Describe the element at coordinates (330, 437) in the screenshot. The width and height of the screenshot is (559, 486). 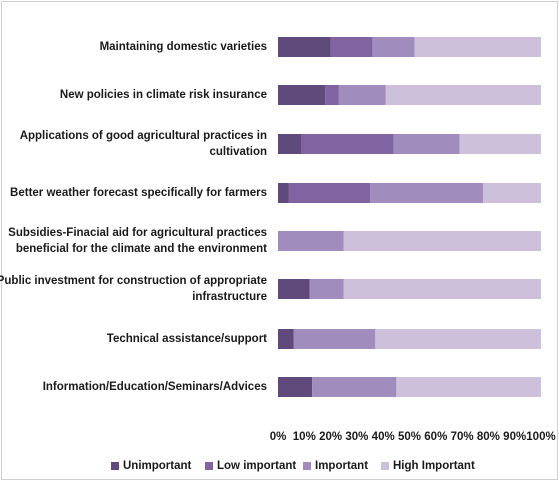
I see `x-tick-label: 20%` at that location.